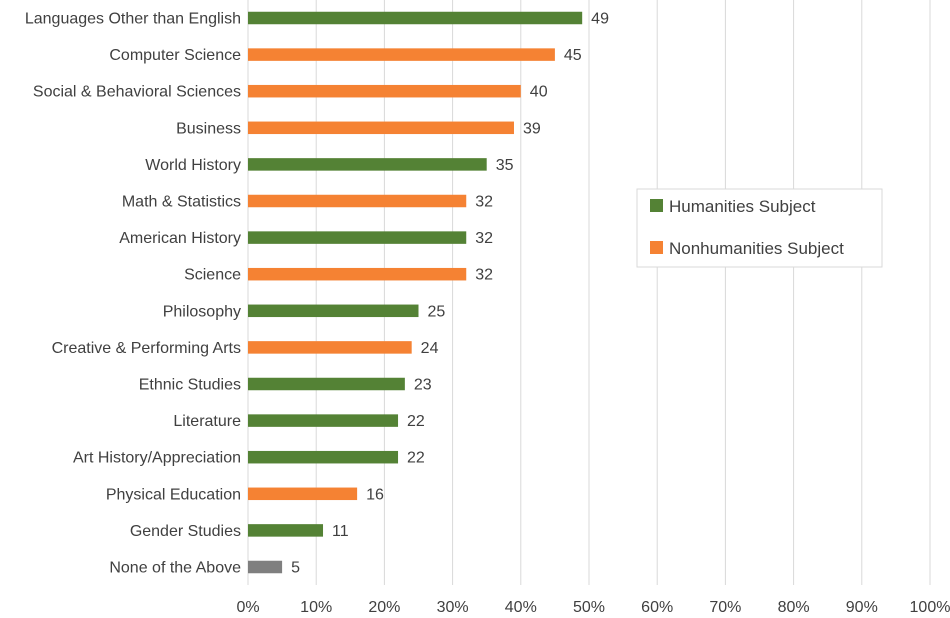  Describe the element at coordinates (384, 607) in the screenshot. I see `x-tick-label: 20%` at that location.